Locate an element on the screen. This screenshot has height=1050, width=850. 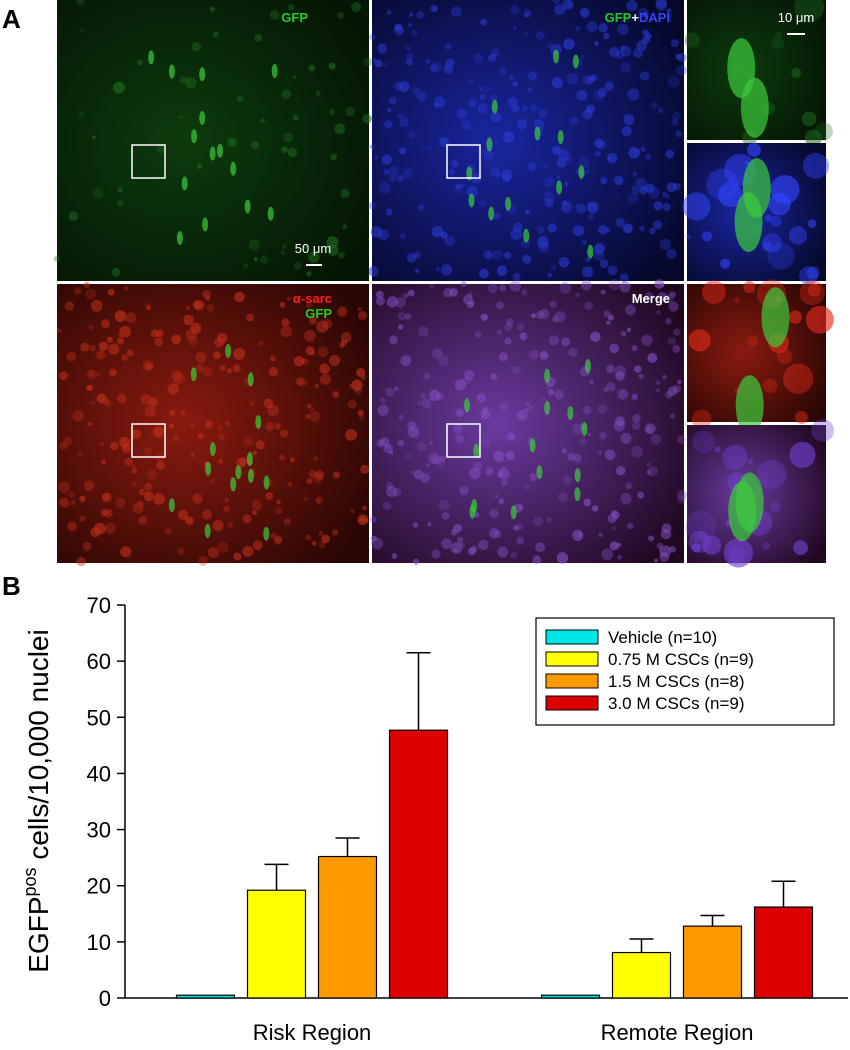
label-part: + is located at coordinates (635, 17).